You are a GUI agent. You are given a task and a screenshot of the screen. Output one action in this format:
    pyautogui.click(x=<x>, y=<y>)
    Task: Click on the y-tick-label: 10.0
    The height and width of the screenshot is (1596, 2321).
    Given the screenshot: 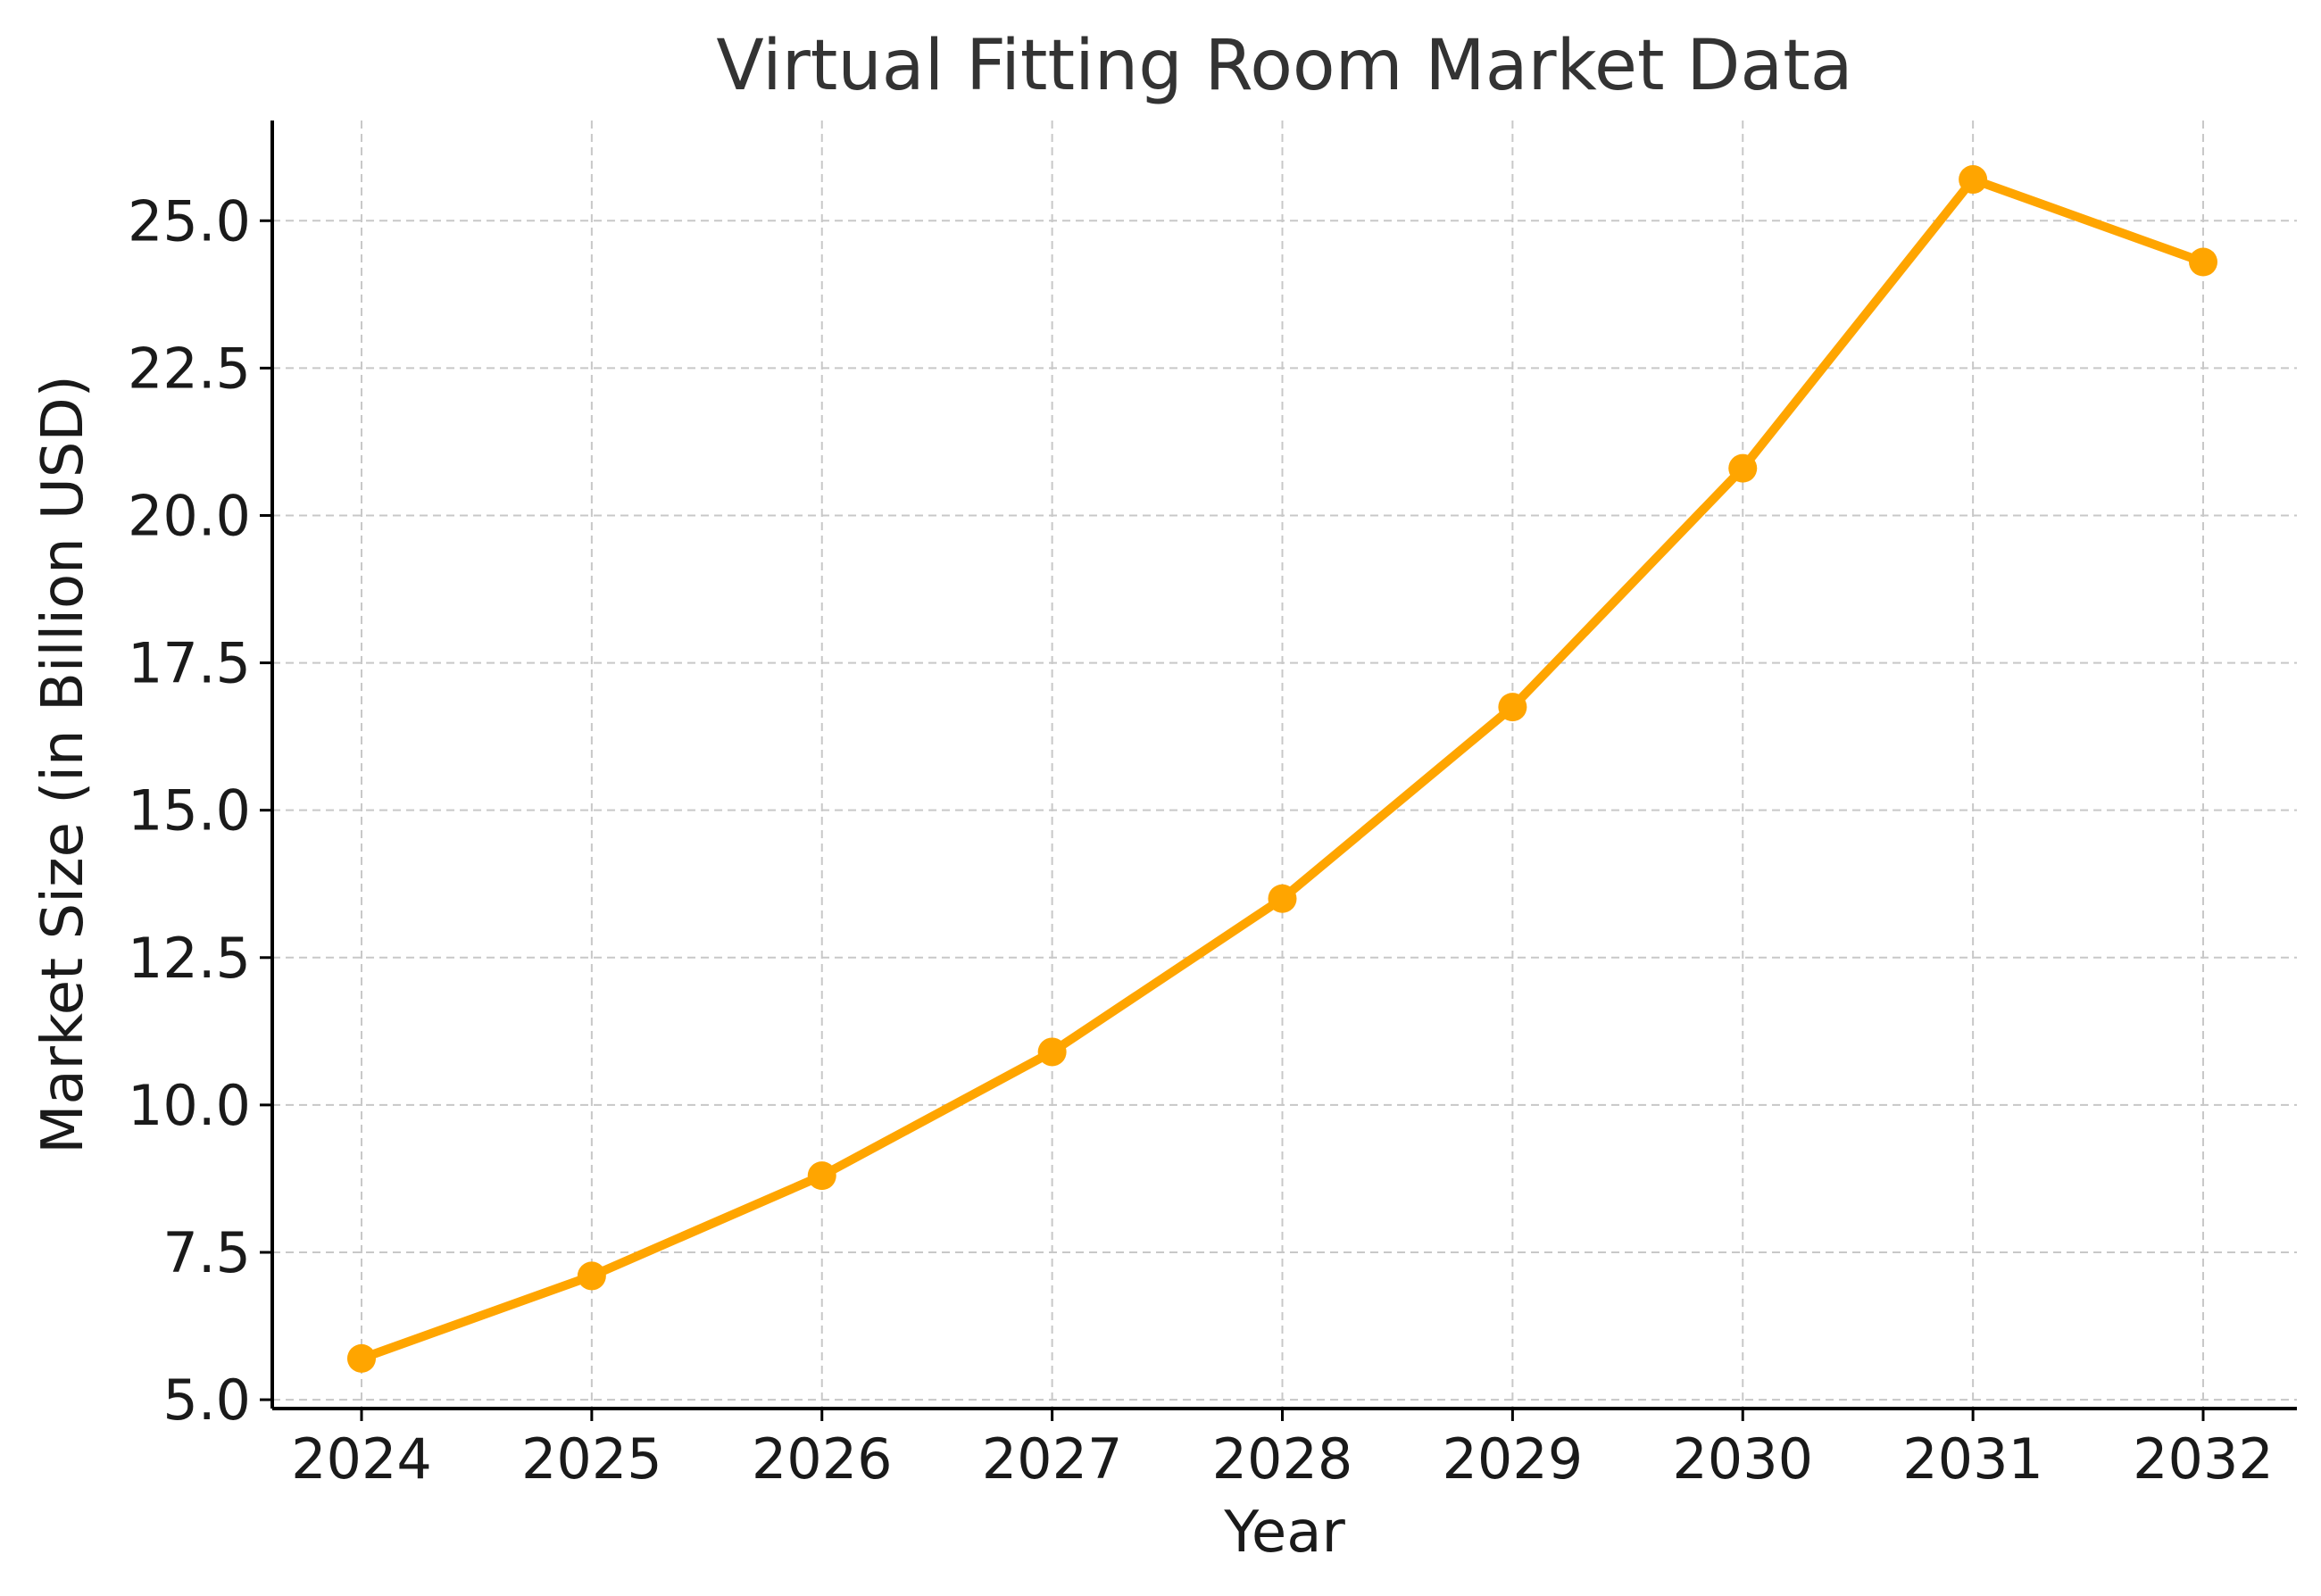 What is the action you would take?
    pyautogui.click(x=189, y=1105)
    